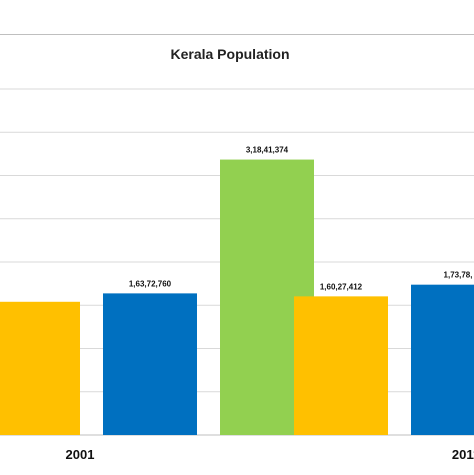  Describe the element at coordinates (463, 454) in the screenshot. I see `x-tick-label-2011: 2011` at that location.